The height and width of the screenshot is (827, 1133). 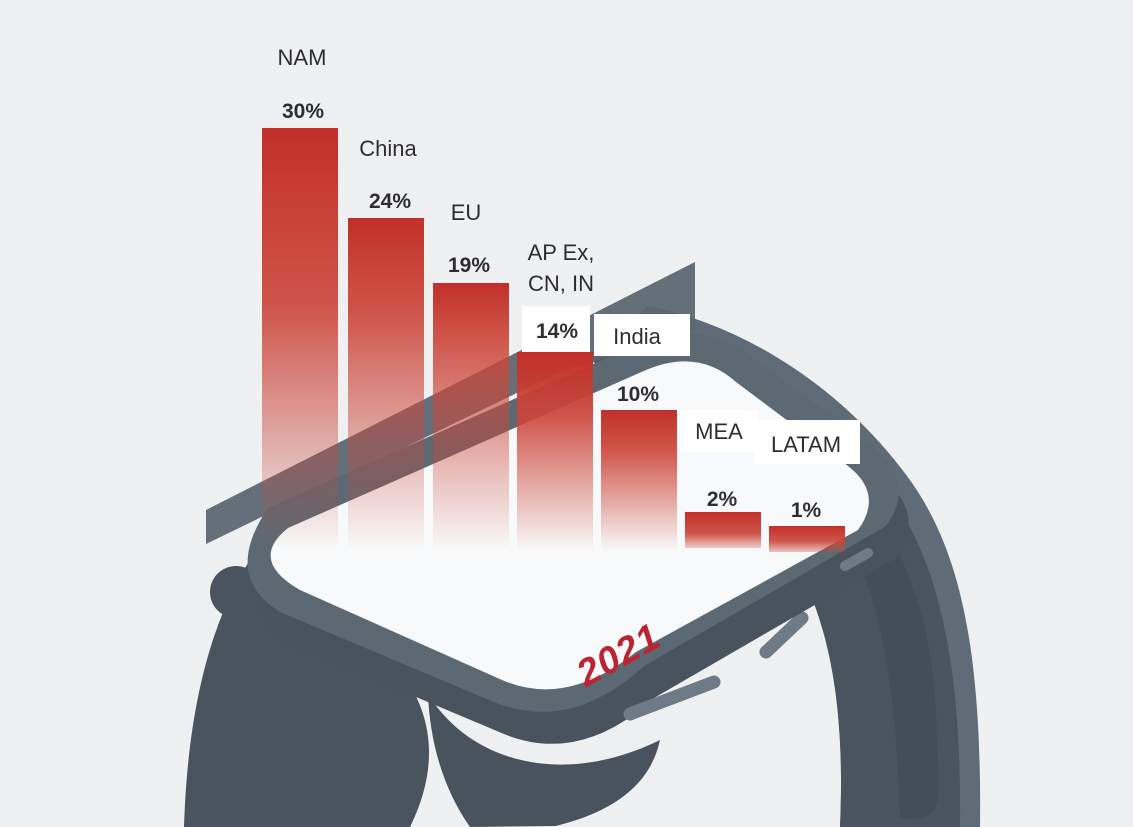 I want to click on left-strap-front, so click(x=307, y=687).